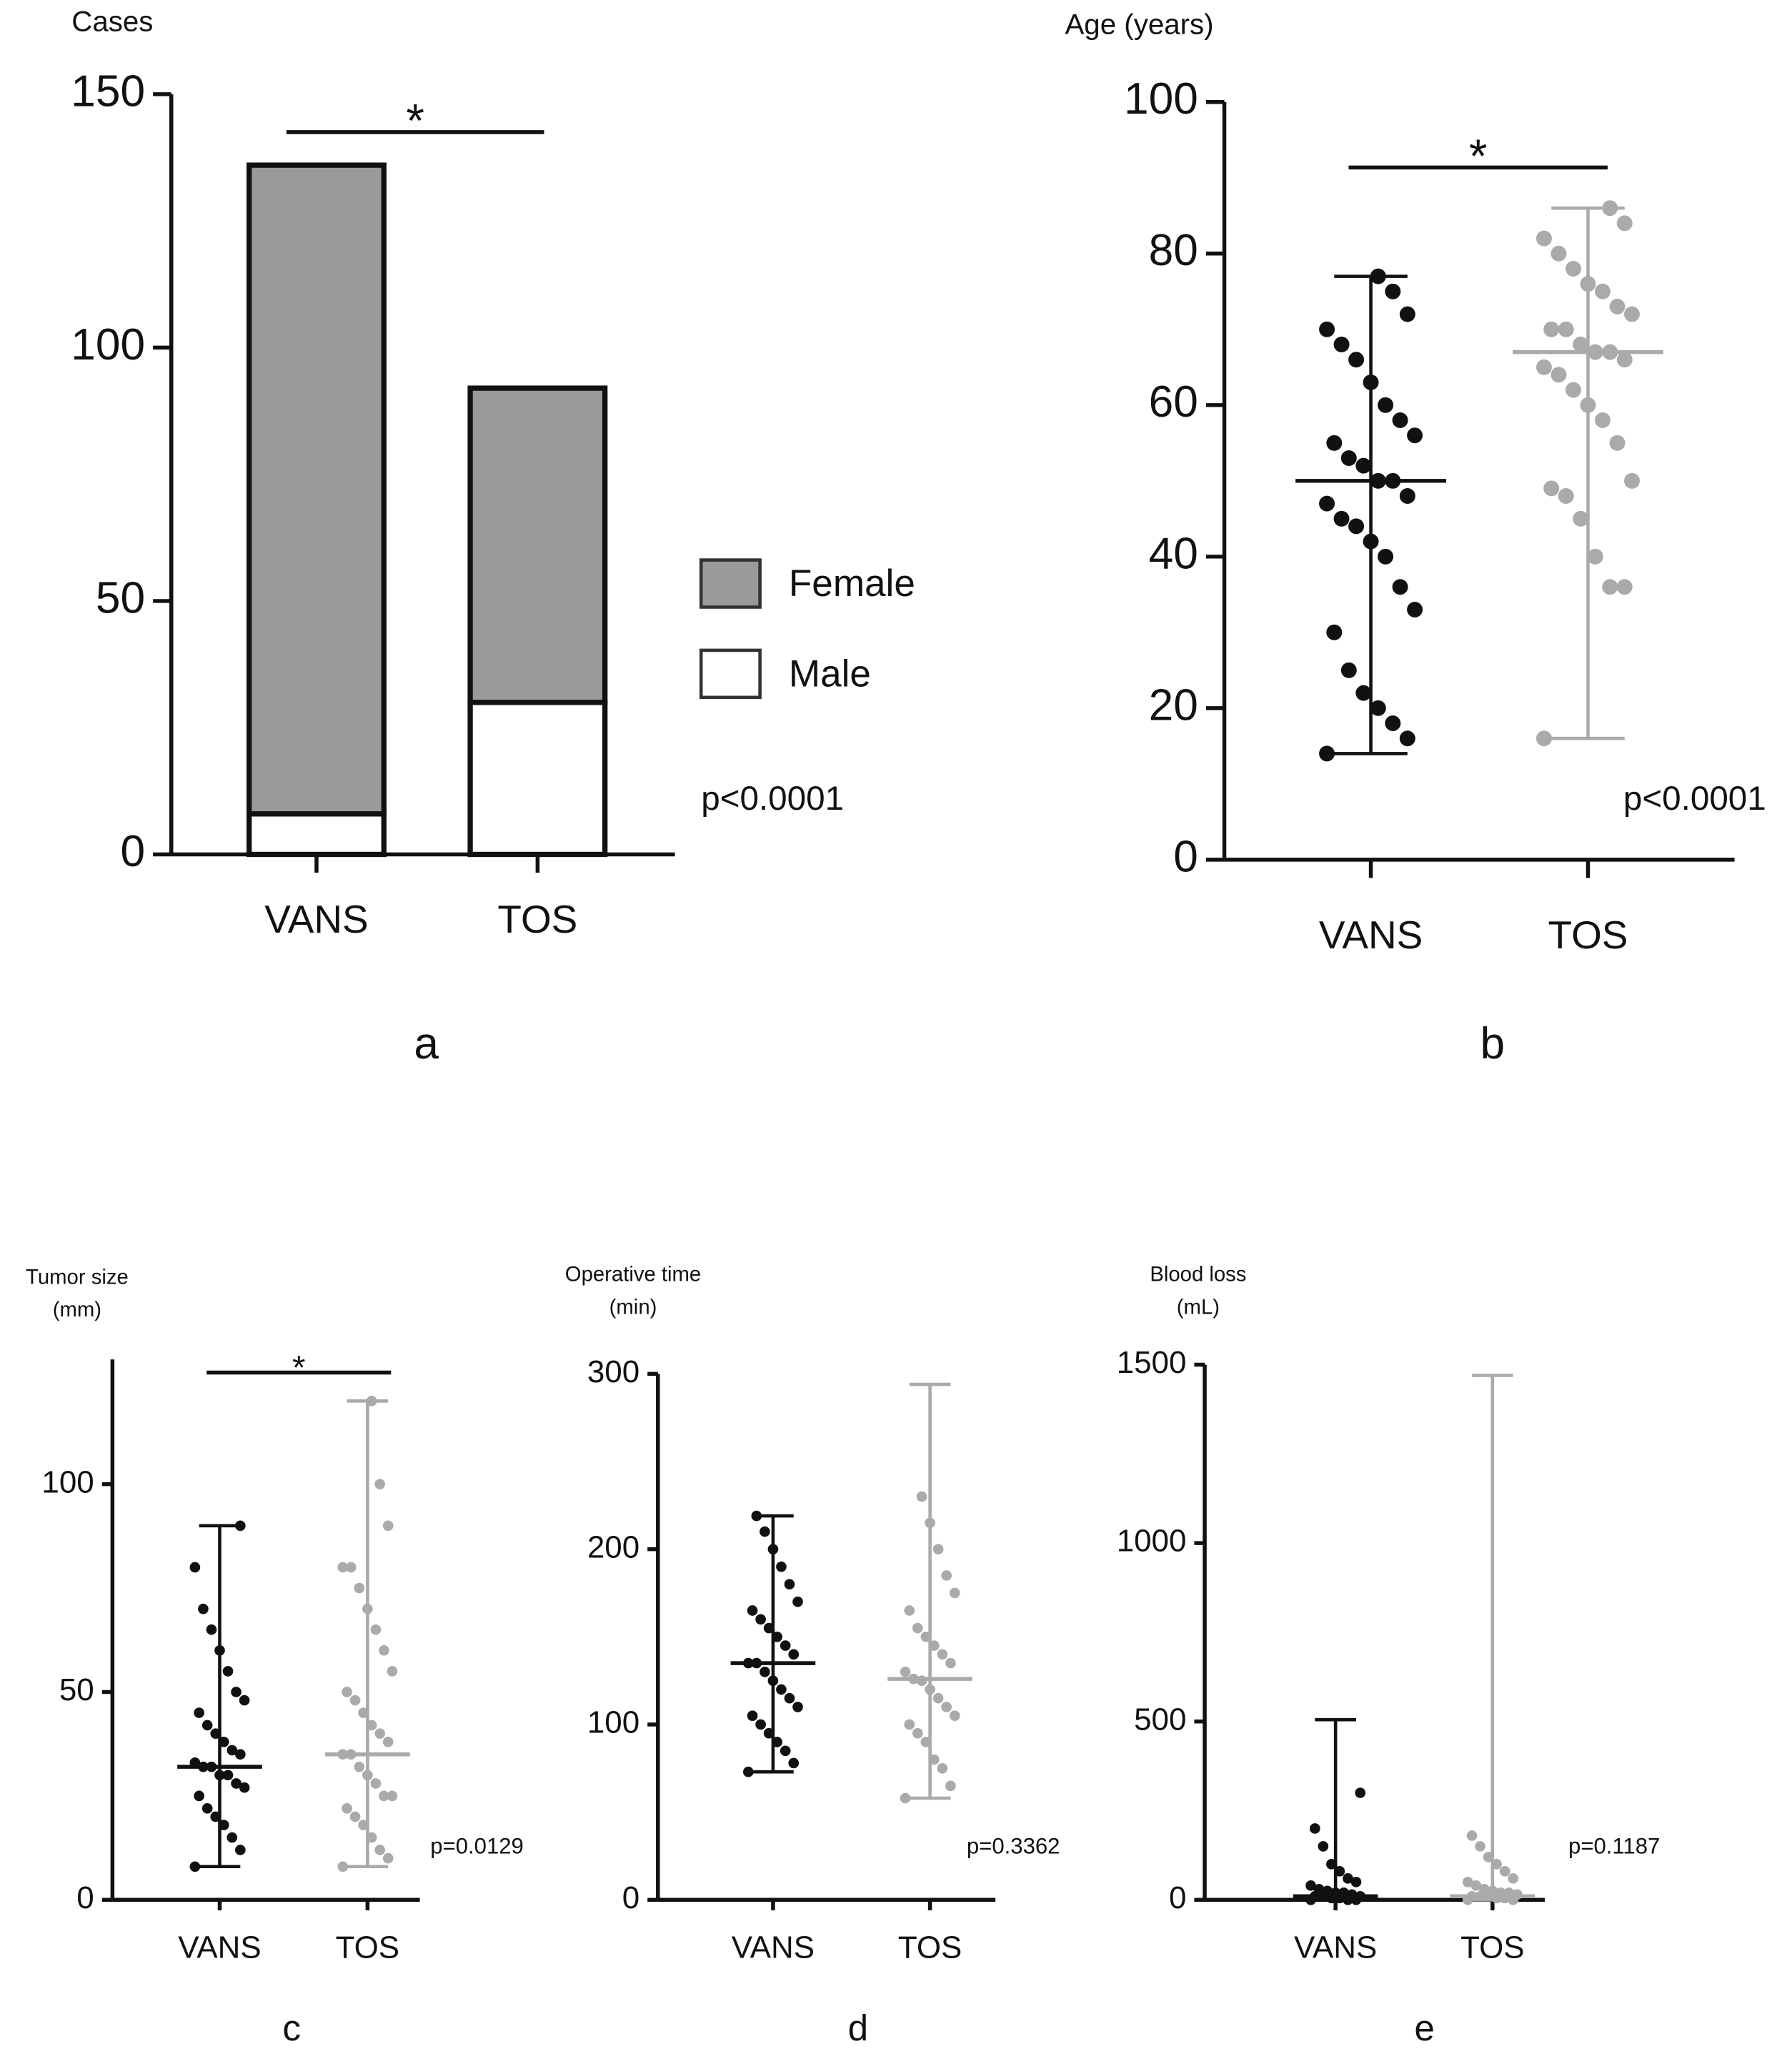 The height and width of the screenshot is (2049, 1792). Describe the element at coordinates (633, 1307) in the screenshot. I see `y-axis-title: (min)` at that location.